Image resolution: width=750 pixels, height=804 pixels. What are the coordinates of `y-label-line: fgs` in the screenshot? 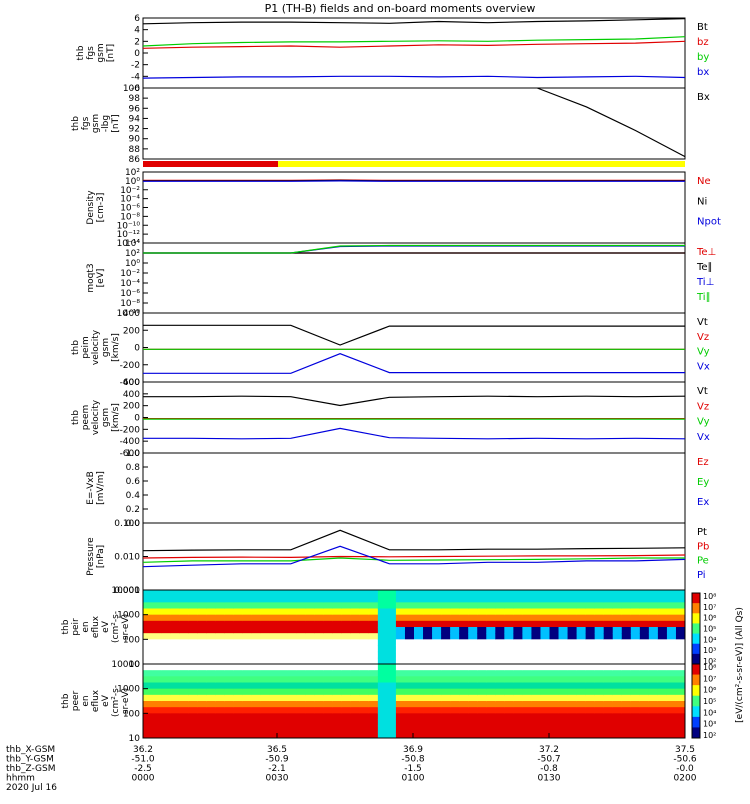 It's located at (91, 53).